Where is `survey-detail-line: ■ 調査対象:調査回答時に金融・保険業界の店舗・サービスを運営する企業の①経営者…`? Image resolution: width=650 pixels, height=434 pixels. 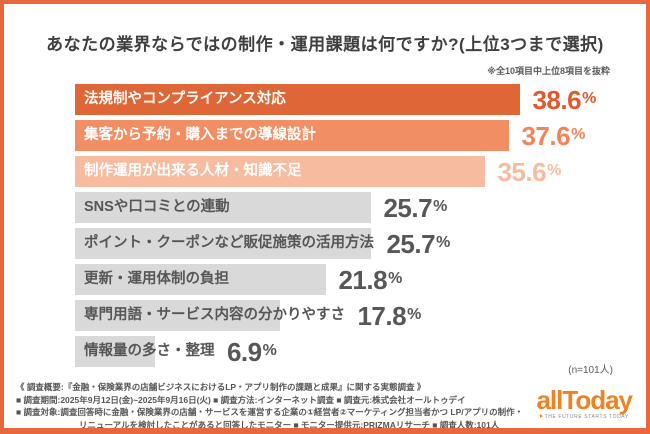 survey-detail-line: ■ 調査対象:調査回答時に金融・保険業界の店舗・サービスを運営する企業の①経営者… is located at coordinates (270, 412).